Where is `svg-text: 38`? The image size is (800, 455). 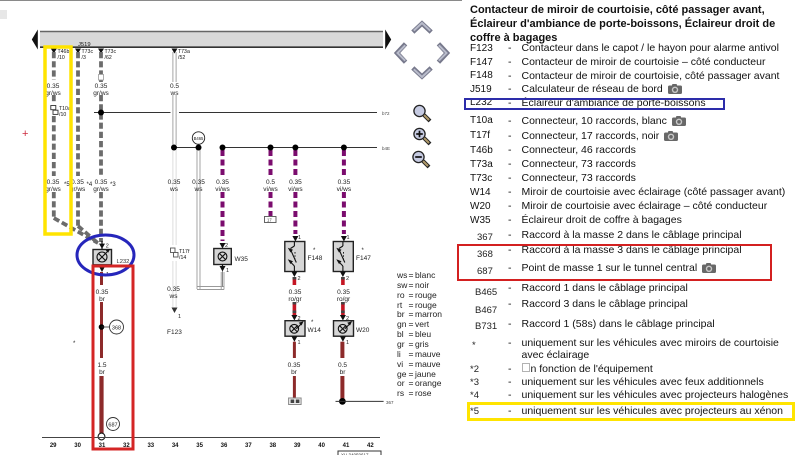 svg-text: 38 is located at coordinates (272, 446).